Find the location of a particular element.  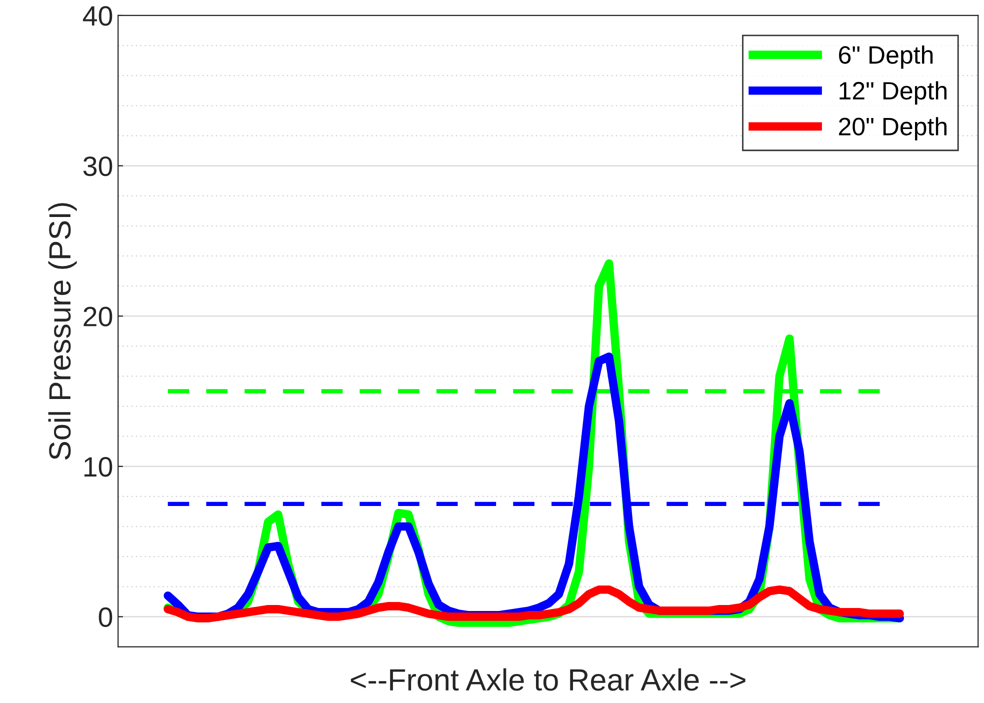

legend-label: 6" Depth is located at coordinates (886, 57).